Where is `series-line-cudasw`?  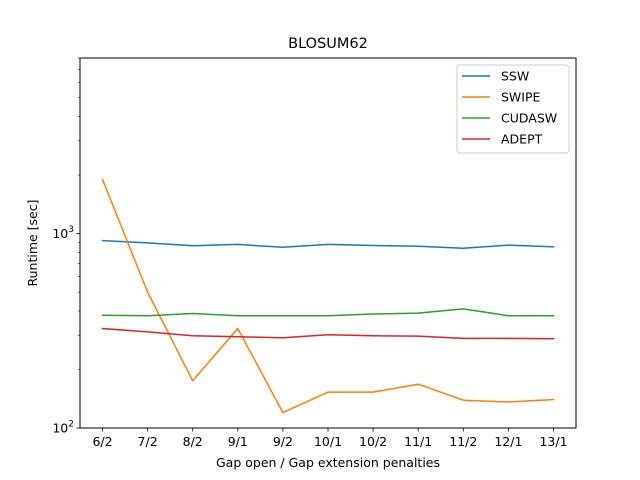
series-line-cudasw is located at coordinates (328, 312).